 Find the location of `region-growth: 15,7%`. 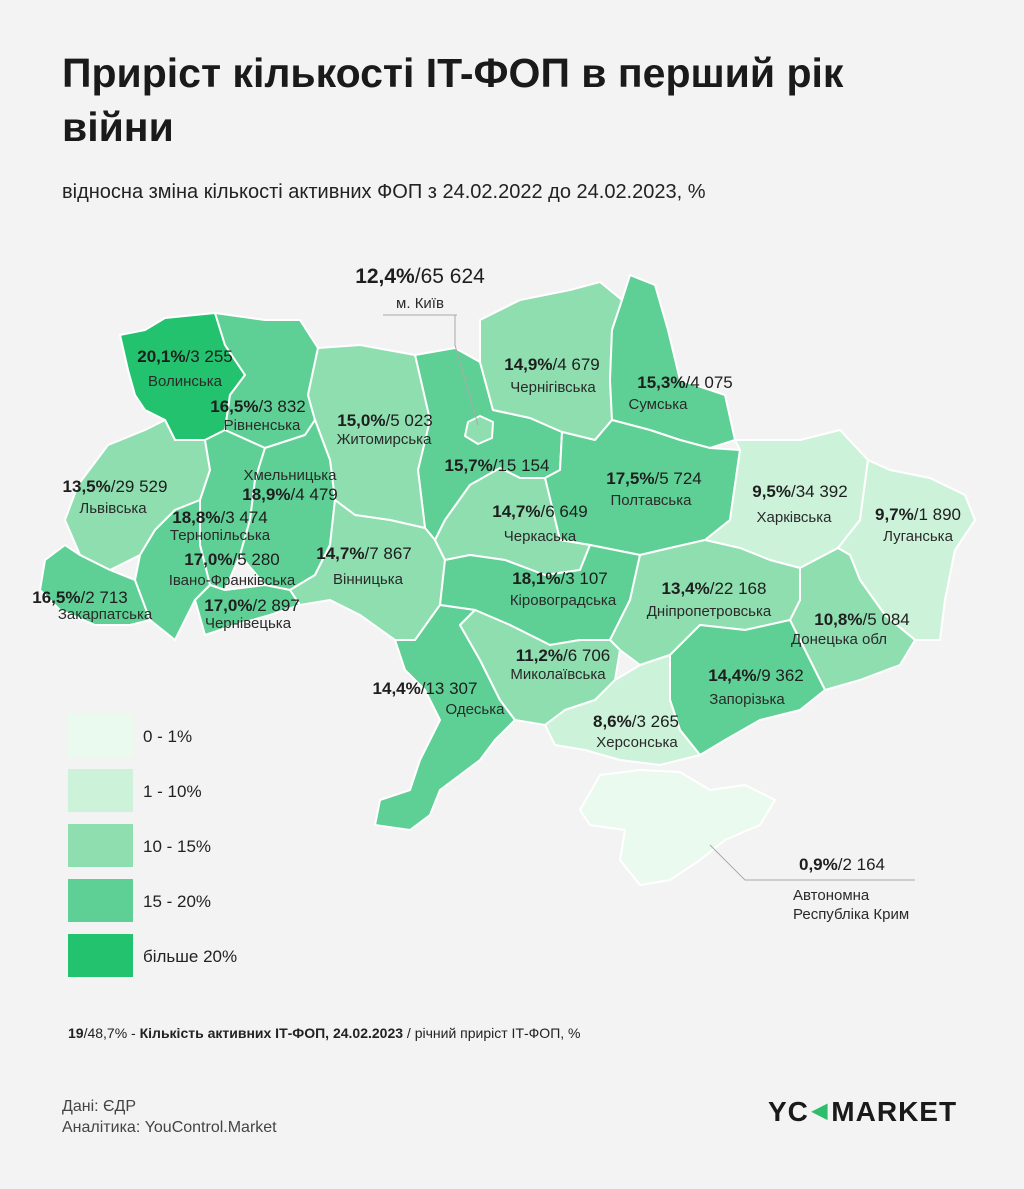

region-growth: 15,7% is located at coordinates (469, 465).